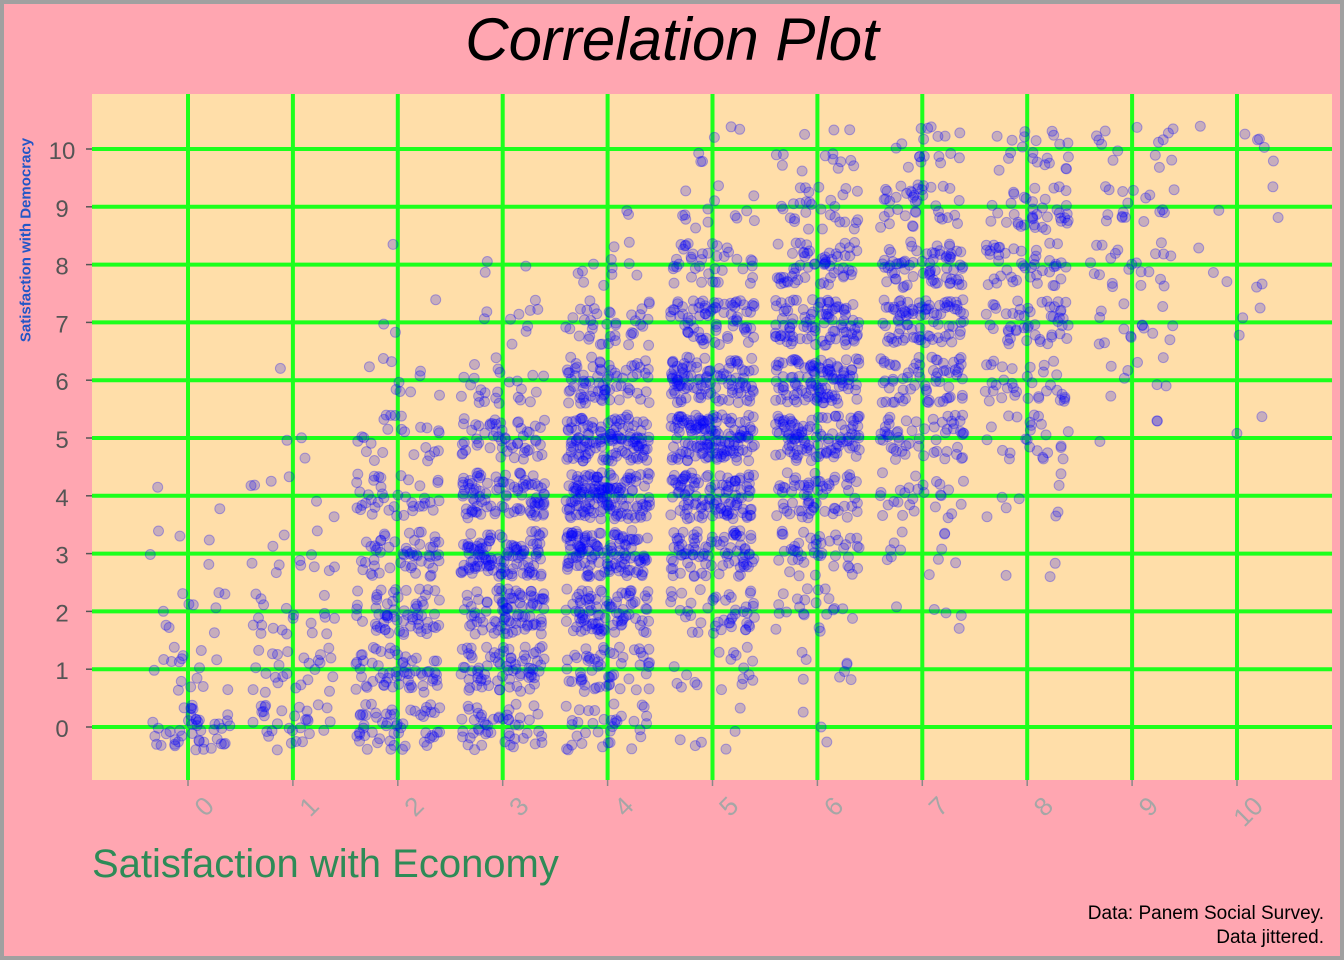 This screenshot has width=1344, height=960. What do you see at coordinates (728, 812) in the screenshot?
I see `x-tick-labels: 0 1 2 3 4 5 6 7 8 9 10` at bounding box center [728, 812].